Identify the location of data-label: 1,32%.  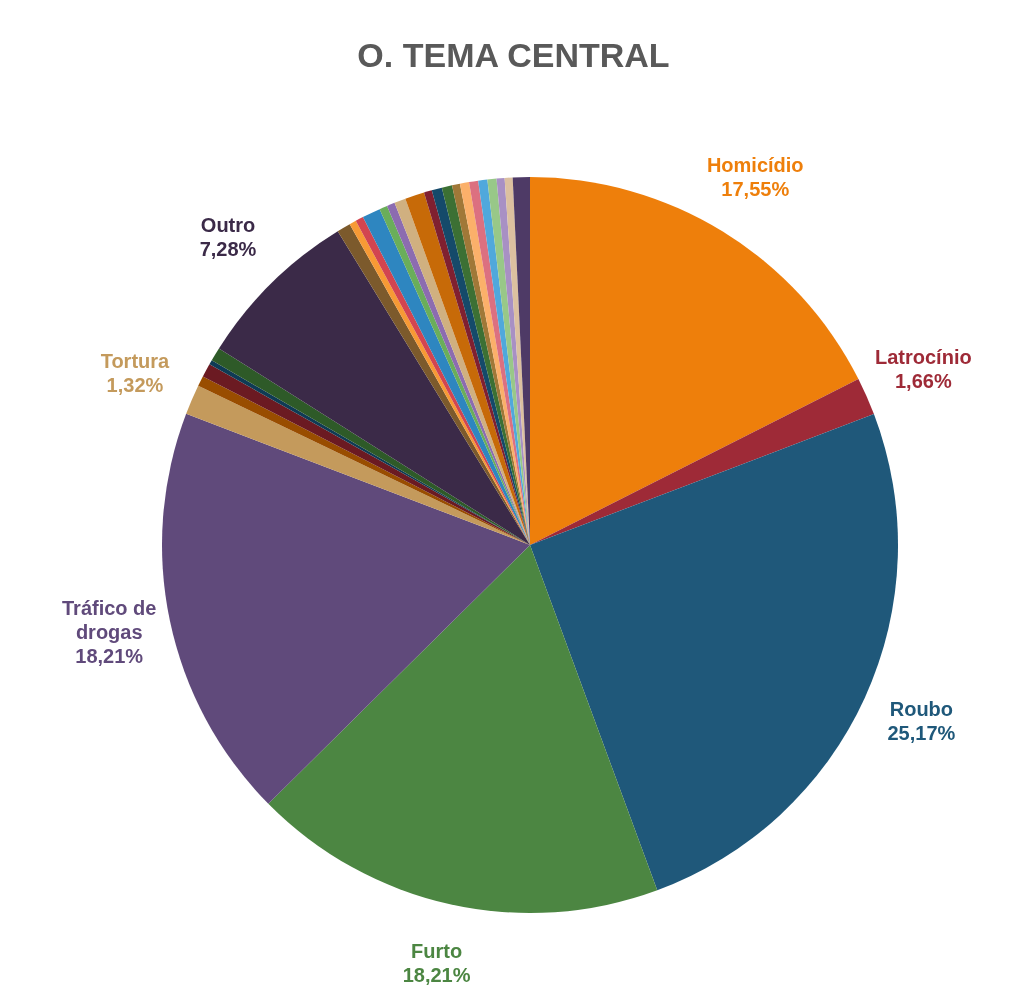
(135, 385).